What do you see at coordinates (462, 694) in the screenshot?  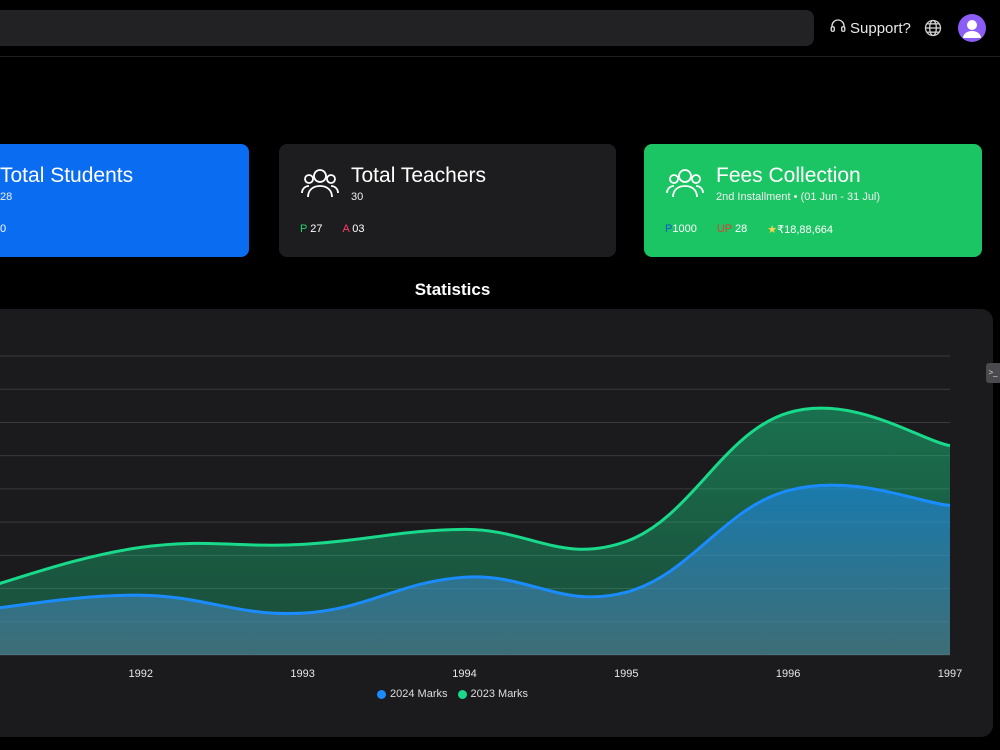 I see `legend-dot-2023` at bounding box center [462, 694].